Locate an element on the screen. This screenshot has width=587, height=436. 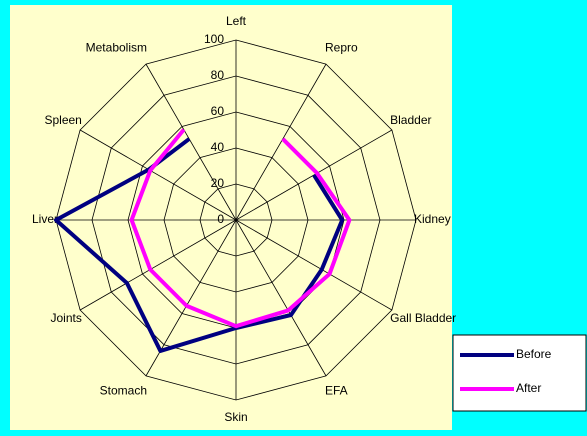
tick-label: 40 is located at coordinates (218, 147).